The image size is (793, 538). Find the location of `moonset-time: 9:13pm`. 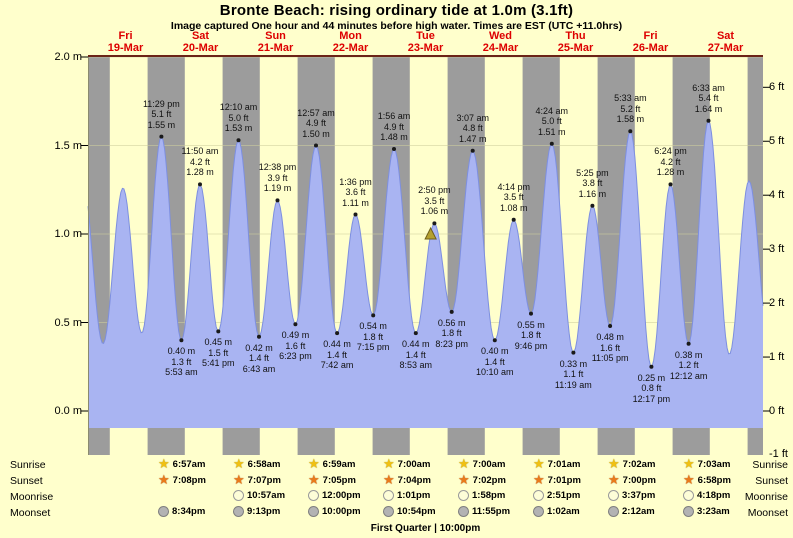

moonset-time: 9:13pm is located at coordinates (264, 511).